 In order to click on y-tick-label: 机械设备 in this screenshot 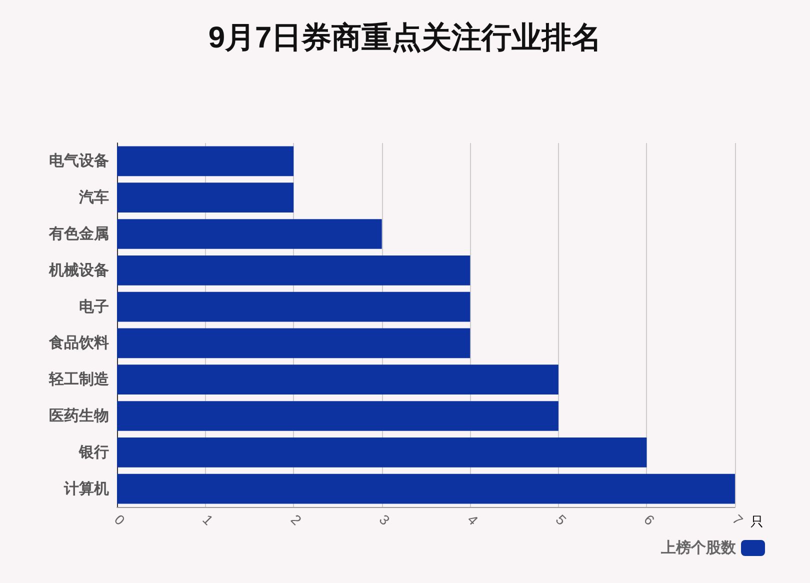, I will do `click(78, 270)`.